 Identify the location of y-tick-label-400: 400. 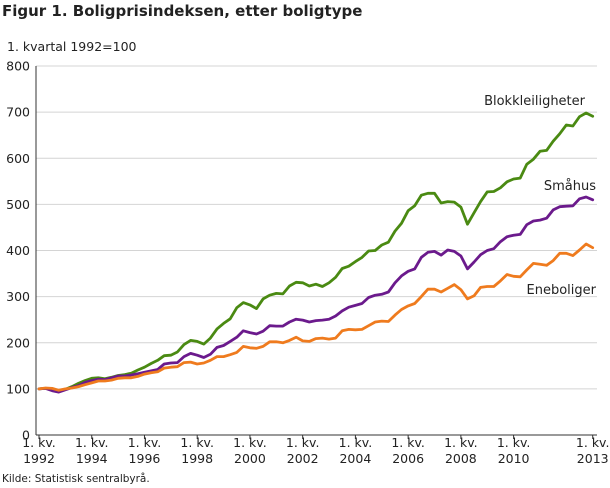
(18, 250).